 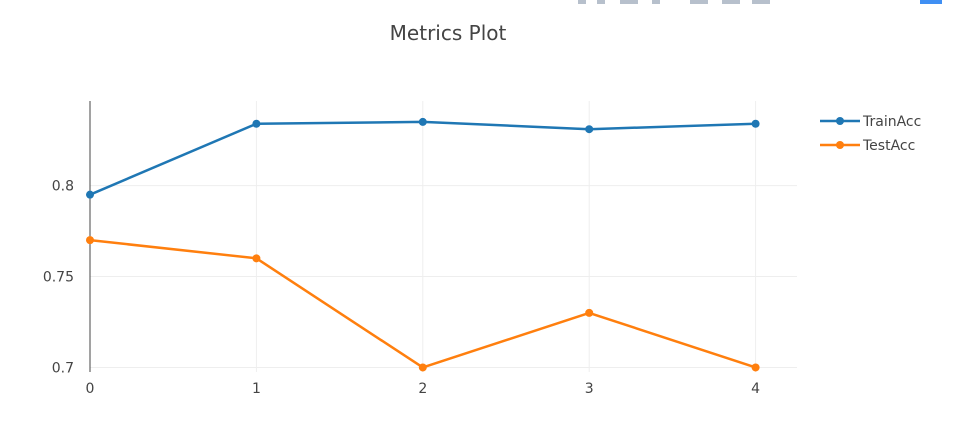 I want to click on lasso-icon, so click(x=656, y=2).